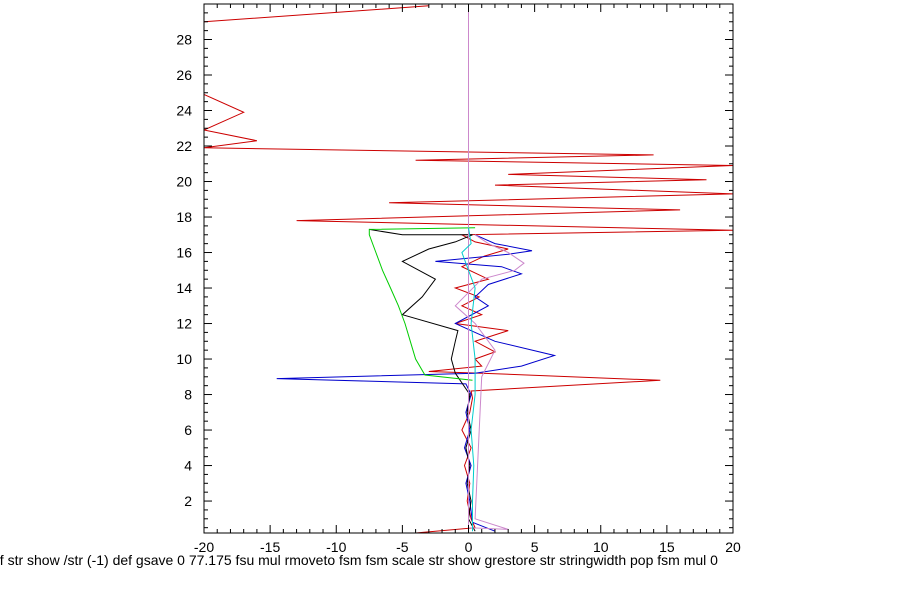 This screenshot has width=900, height=600. Describe the element at coordinates (184, 146) in the screenshot. I see `y-tick-label: 22` at that location.